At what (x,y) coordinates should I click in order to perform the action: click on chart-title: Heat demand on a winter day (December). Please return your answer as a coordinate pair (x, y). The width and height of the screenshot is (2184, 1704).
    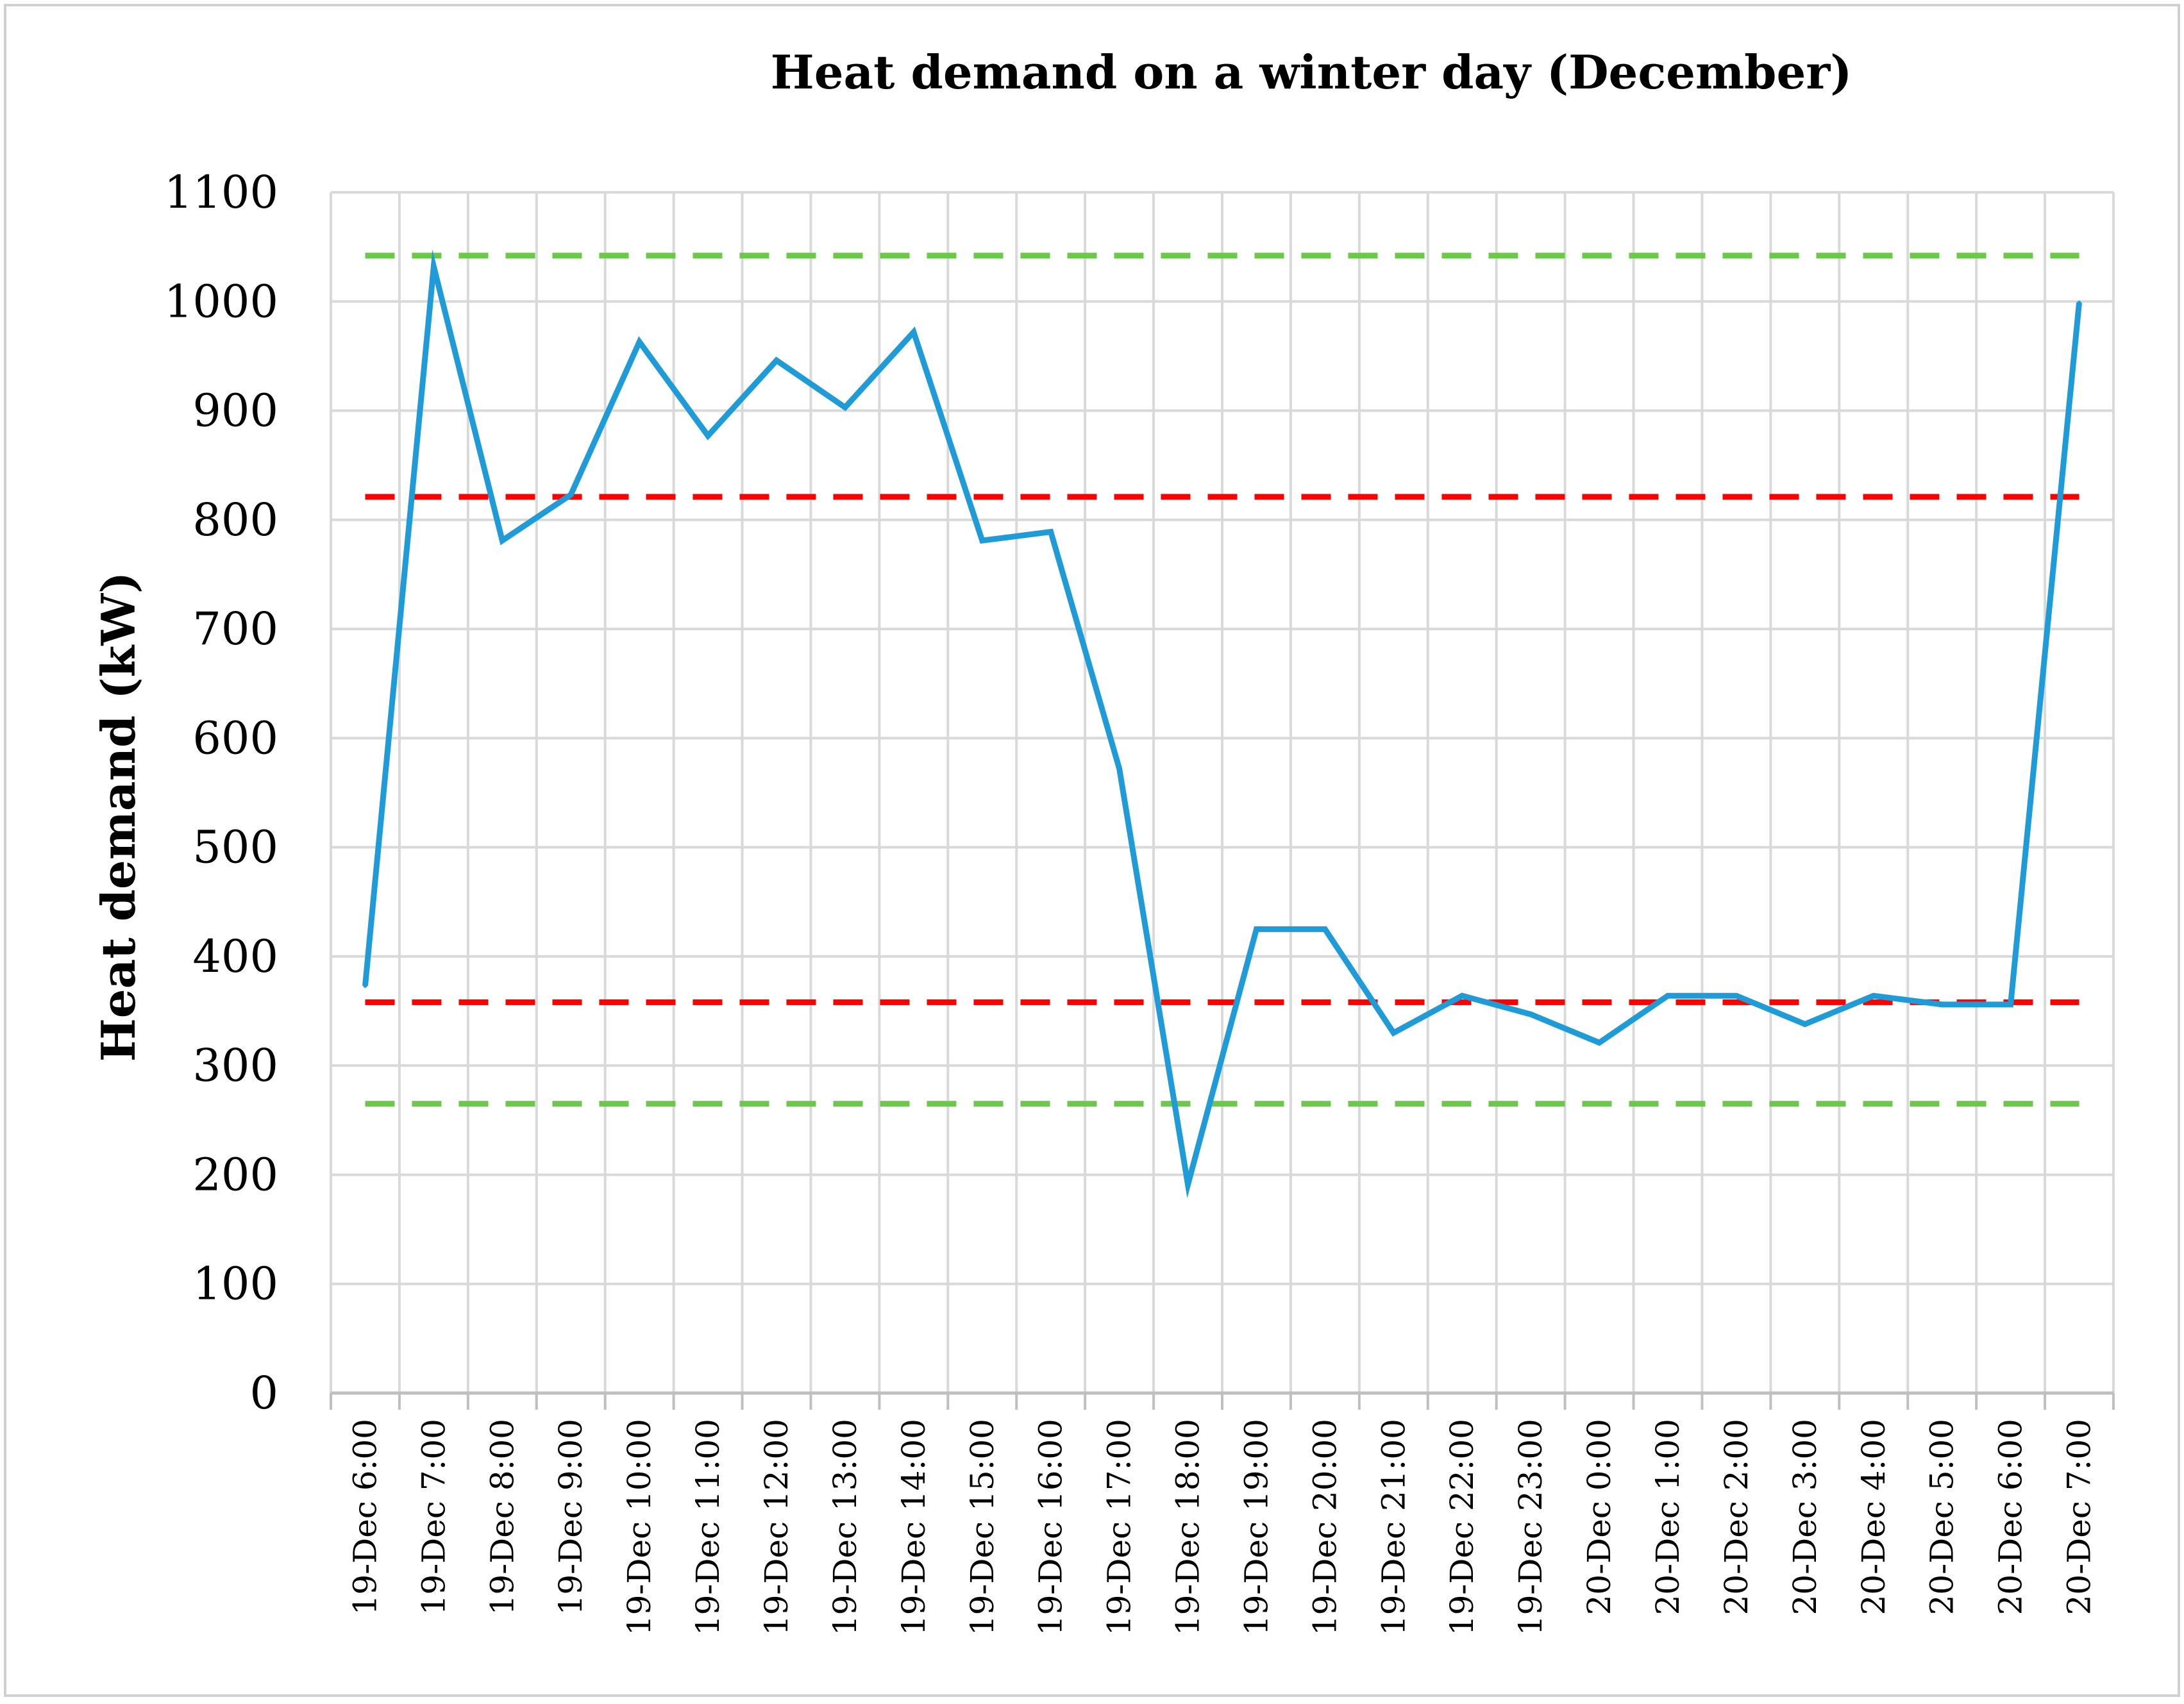
    Looking at the image, I should click on (1311, 72).